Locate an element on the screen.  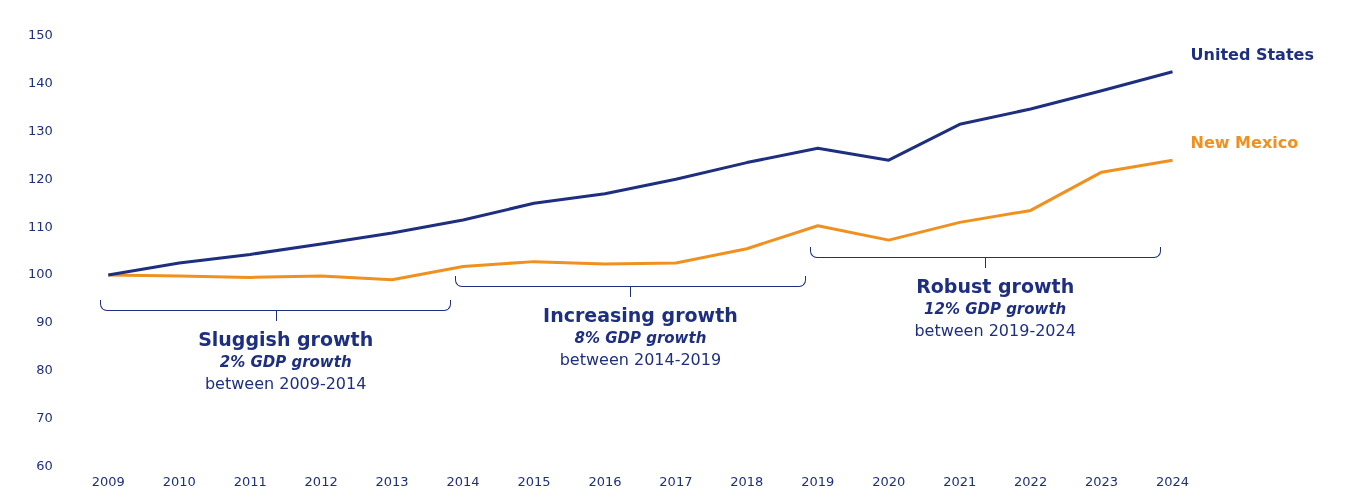
annotation: Robust growth is located at coordinates (995, 286).